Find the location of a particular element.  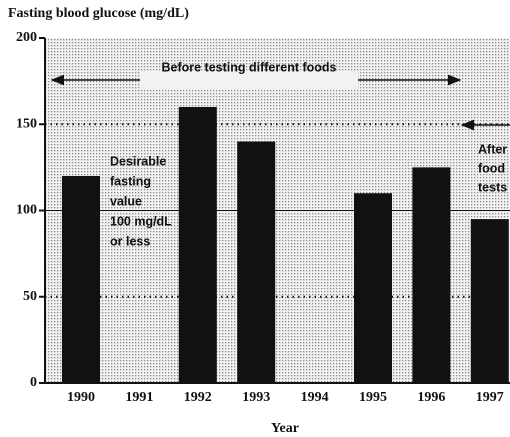

y-tick-label: 100 is located at coordinates (26, 210).